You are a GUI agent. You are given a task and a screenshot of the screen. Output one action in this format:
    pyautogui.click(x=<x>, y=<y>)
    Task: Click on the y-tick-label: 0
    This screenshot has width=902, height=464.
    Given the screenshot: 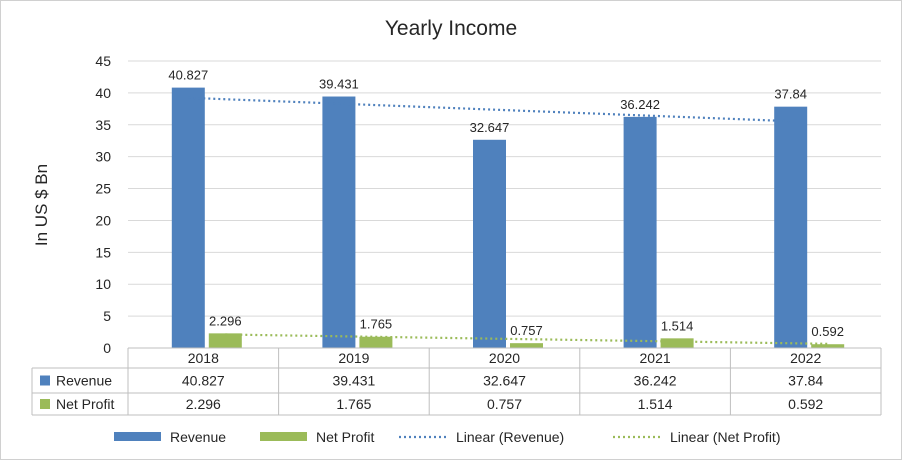 What is the action you would take?
    pyautogui.click(x=107, y=348)
    